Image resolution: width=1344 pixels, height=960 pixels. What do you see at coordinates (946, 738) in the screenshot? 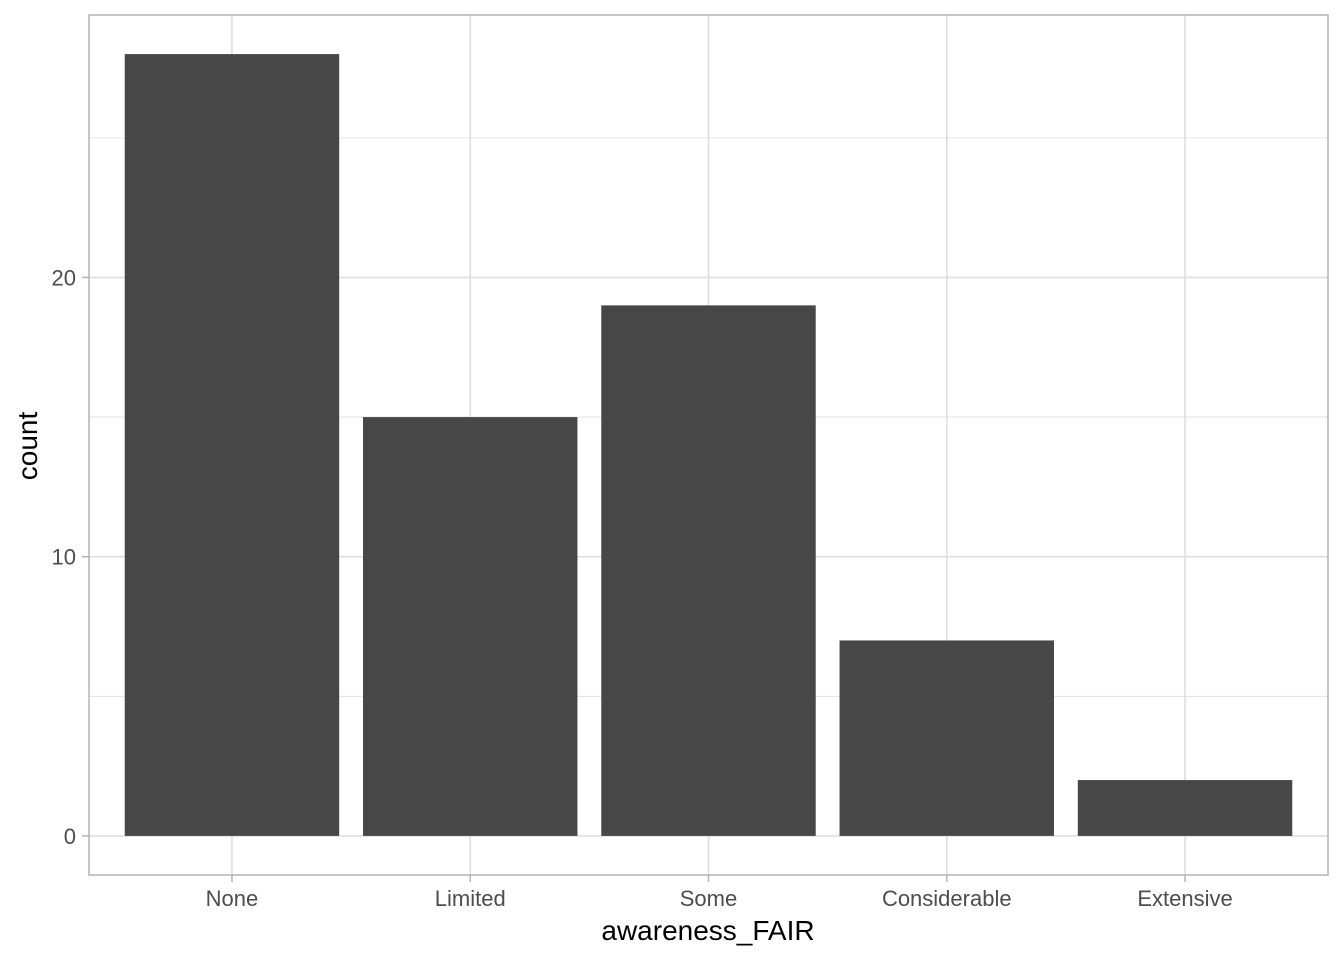
I see `bar-considerable` at bounding box center [946, 738].